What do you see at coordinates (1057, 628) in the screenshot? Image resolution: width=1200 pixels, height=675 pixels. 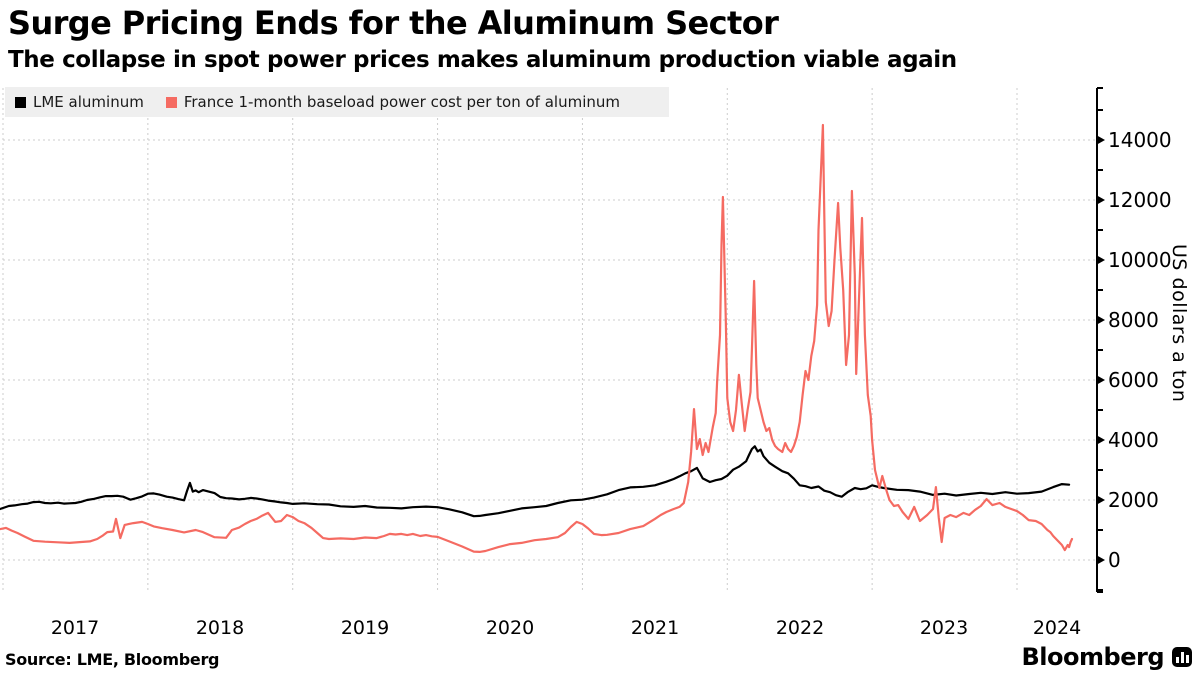 I see `x-tick-label: 2024` at bounding box center [1057, 628].